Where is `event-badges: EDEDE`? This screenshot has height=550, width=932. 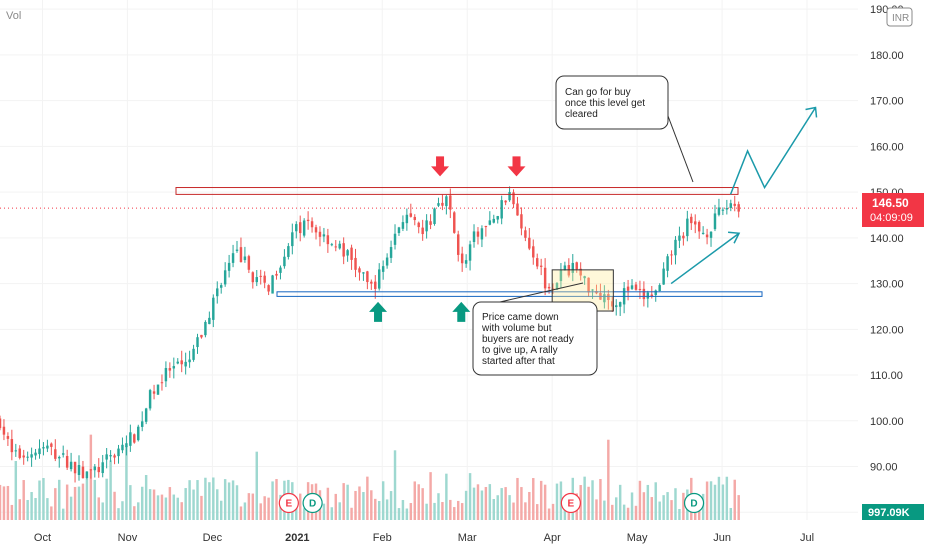
event-badges: EDEDE is located at coordinates (605, 503).